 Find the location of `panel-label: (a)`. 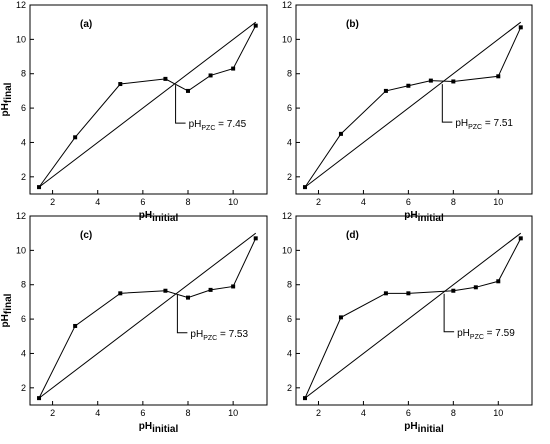

panel-label: (a) is located at coordinates (86, 24).